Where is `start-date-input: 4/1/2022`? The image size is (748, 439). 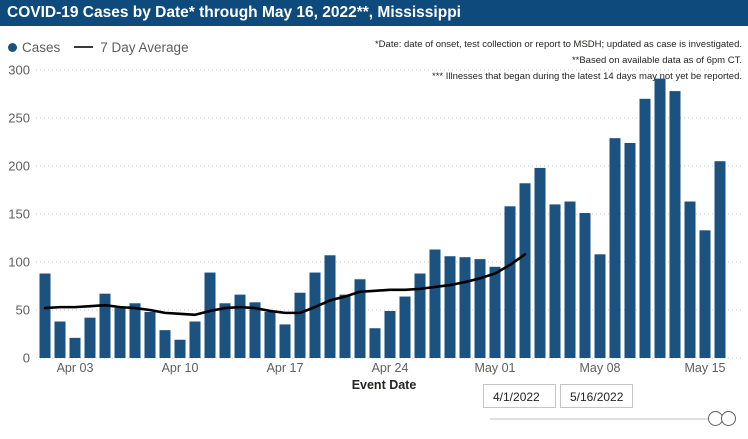 start-date-input: 4/1/2022 is located at coordinates (519, 396).